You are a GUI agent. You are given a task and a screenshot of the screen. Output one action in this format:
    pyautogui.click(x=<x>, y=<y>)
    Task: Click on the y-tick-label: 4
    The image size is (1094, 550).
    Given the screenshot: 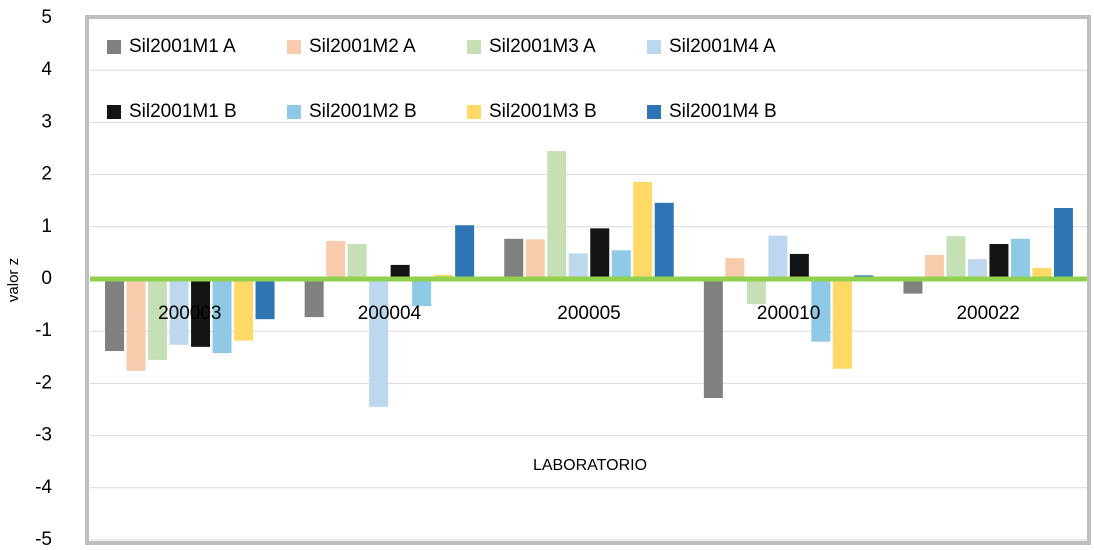 What is the action you would take?
    pyautogui.click(x=46, y=69)
    